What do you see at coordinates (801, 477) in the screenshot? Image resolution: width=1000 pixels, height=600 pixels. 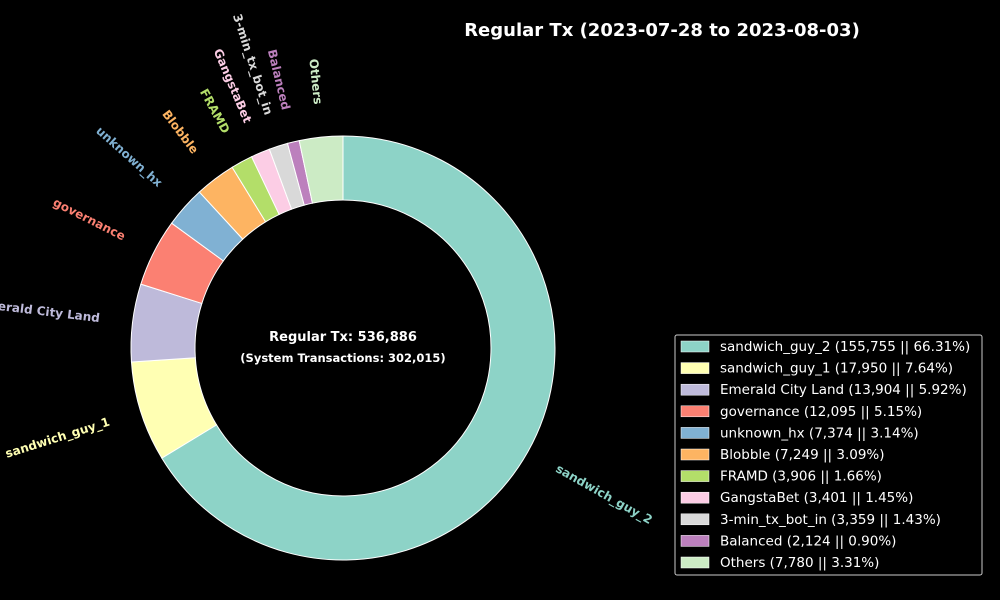 I see `legend-entry: FRAMD (3,906 || 1.66%)` at bounding box center [801, 477].